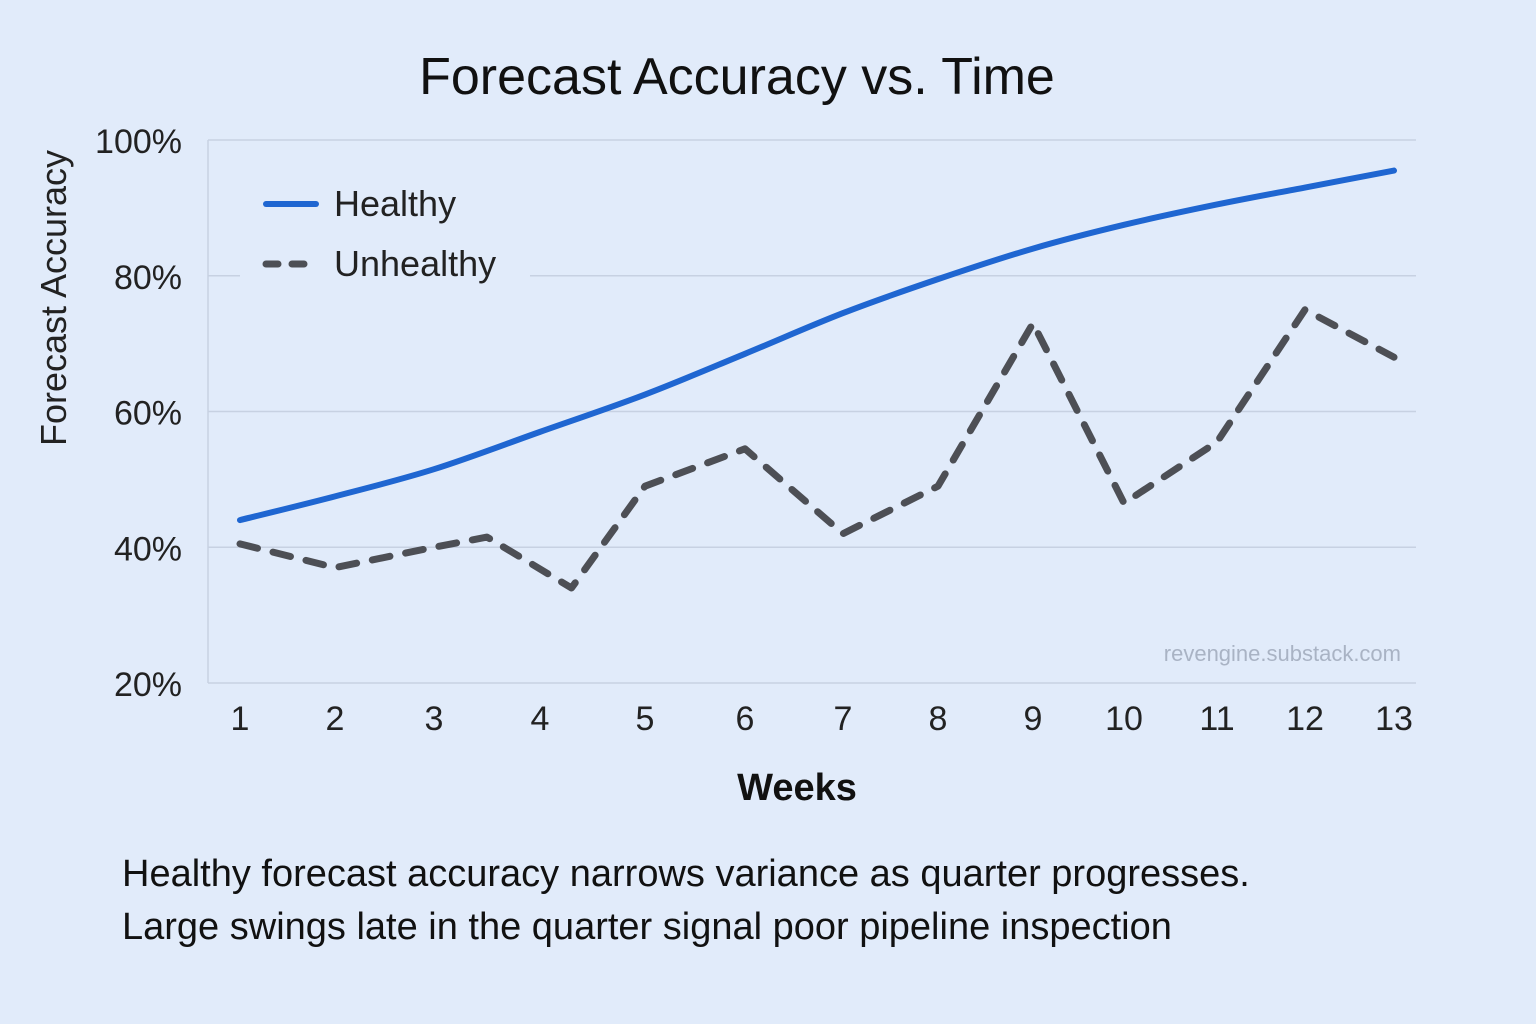 Image resolution: width=1536 pixels, height=1024 pixels. Describe the element at coordinates (415, 263) in the screenshot. I see `legend-label-unhealthy: Unhealthy` at that location.